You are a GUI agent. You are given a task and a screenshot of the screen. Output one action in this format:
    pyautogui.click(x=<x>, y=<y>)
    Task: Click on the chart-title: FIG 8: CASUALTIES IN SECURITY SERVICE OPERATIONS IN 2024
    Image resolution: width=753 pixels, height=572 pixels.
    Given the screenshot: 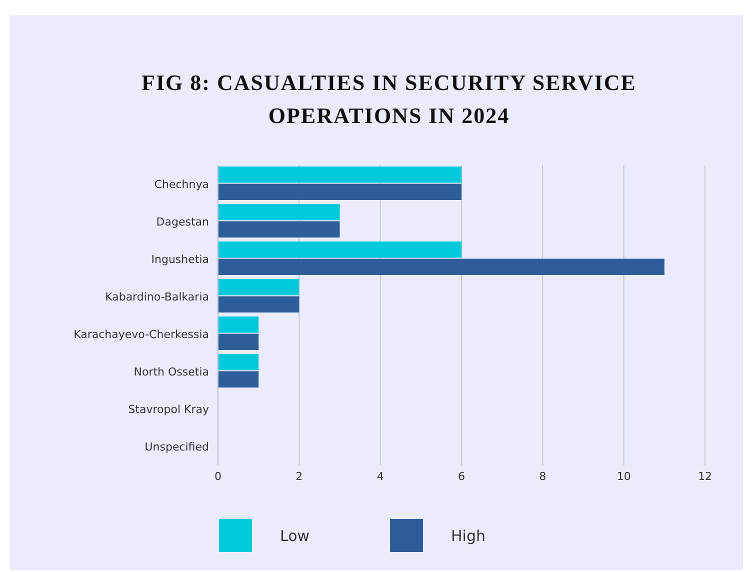 What is the action you would take?
    pyautogui.click(x=389, y=99)
    